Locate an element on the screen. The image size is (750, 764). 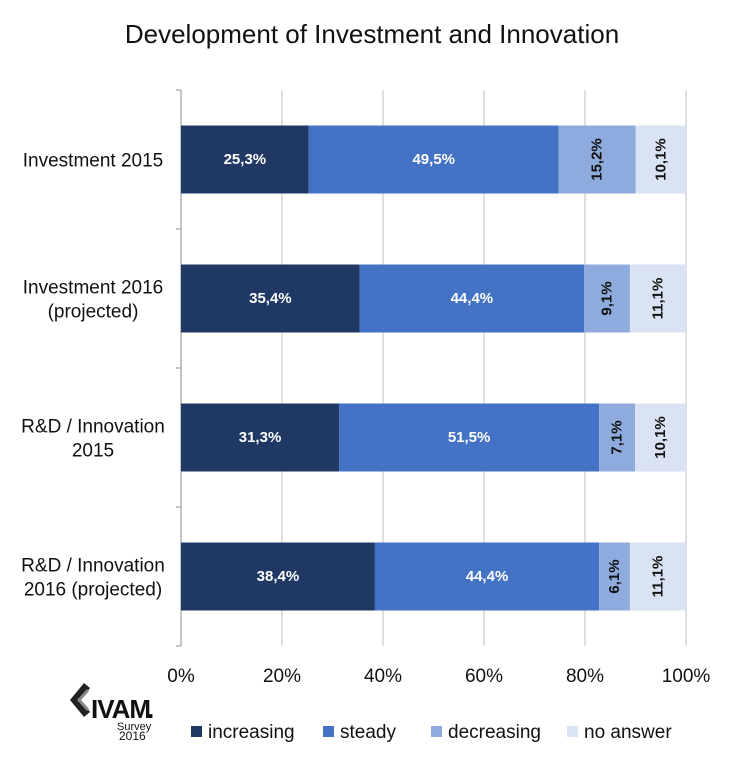
x-tick-label: 40% is located at coordinates (383, 676).